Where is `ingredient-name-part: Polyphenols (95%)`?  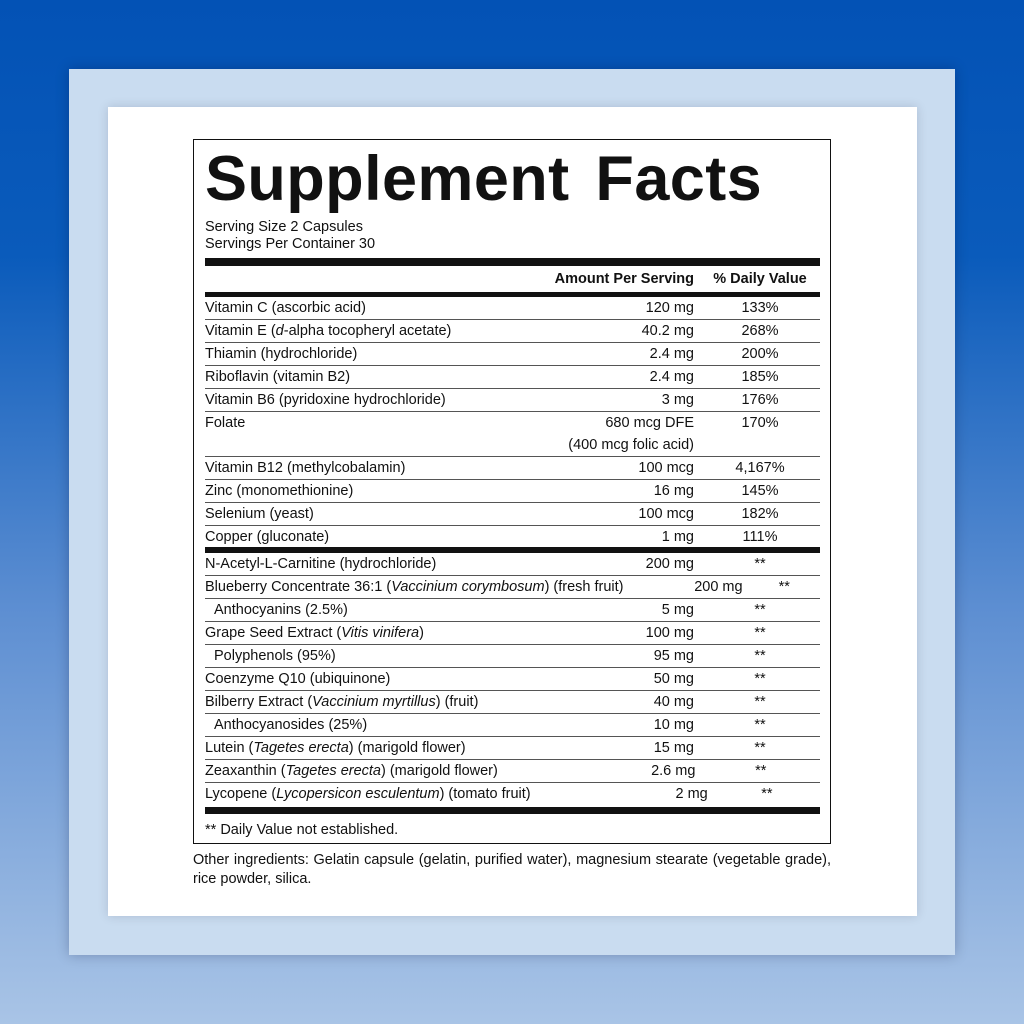 ingredient-name-part: Polyphenols (95%) is located at coordinates (275, 656).